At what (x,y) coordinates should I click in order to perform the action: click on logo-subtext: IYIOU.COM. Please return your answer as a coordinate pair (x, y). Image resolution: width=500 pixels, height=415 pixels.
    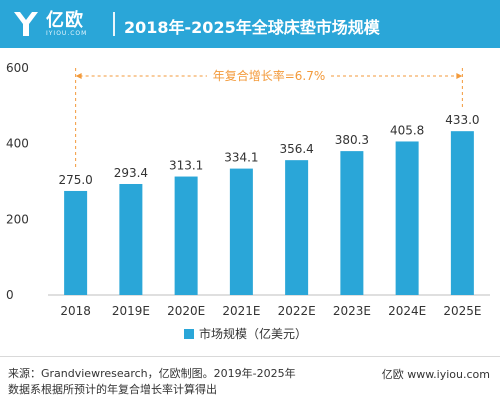
    Looking at the image, I should click on (67, 33).